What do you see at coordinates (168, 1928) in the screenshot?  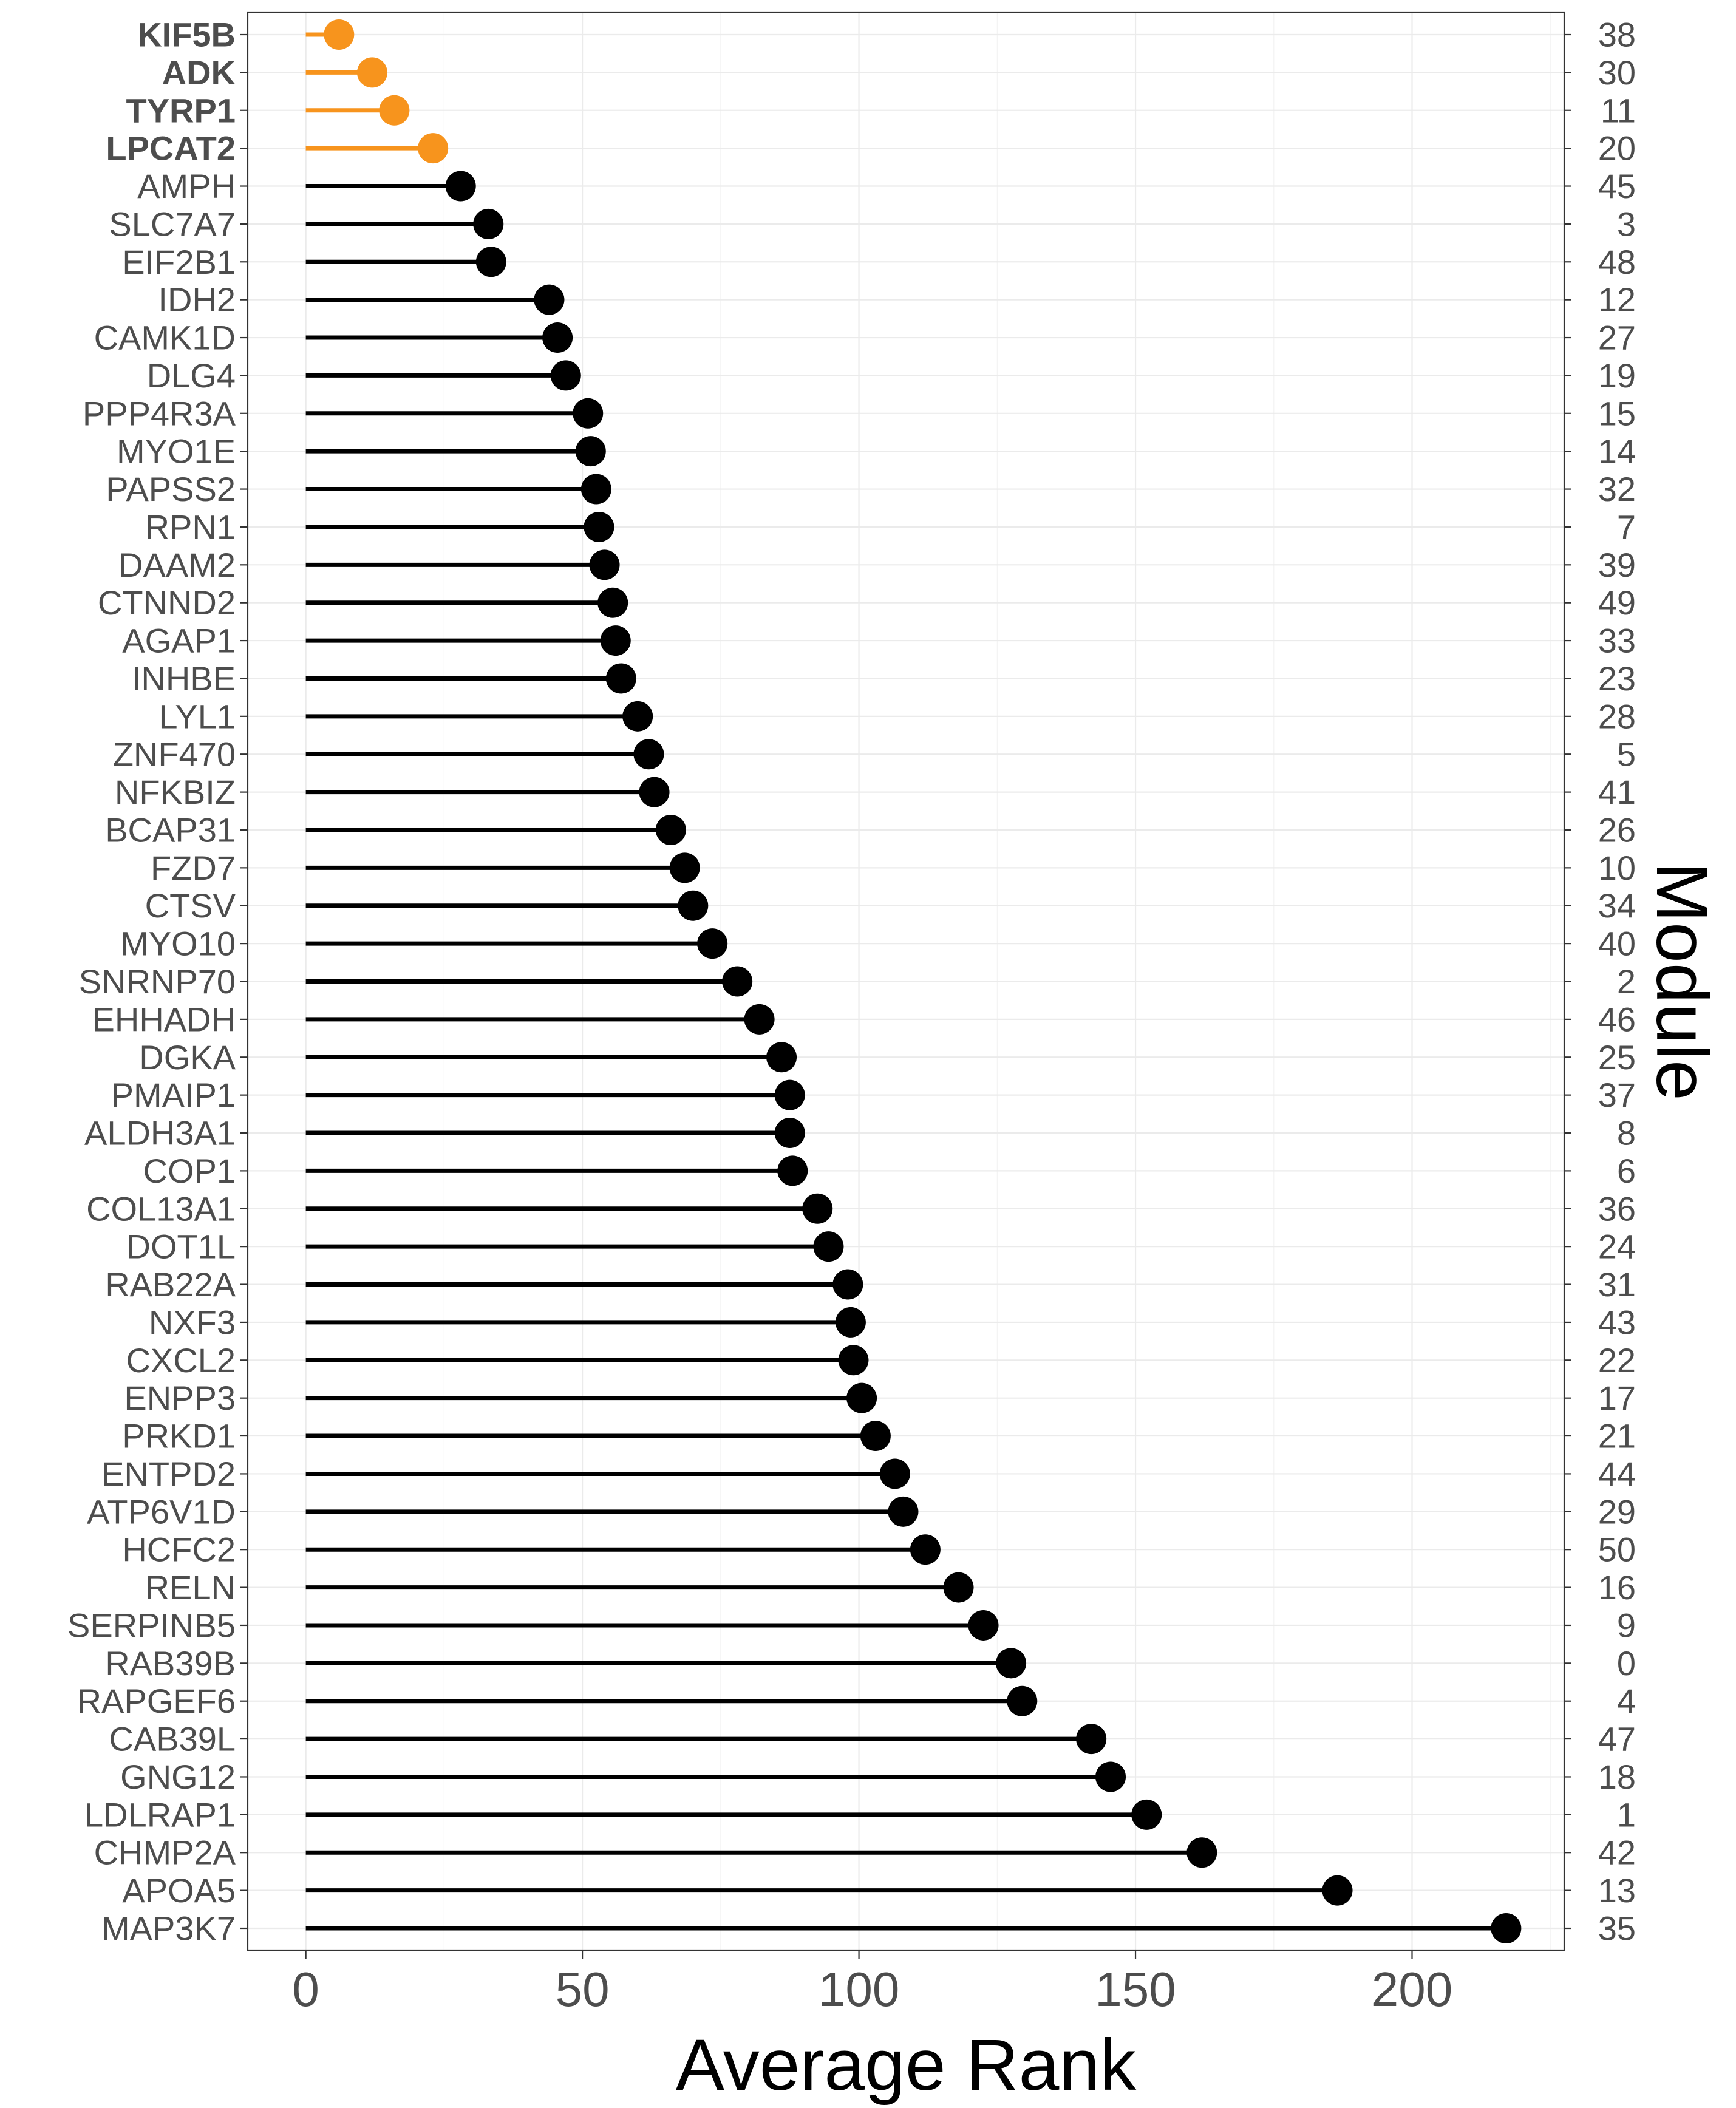 I see `gene-label: MAP3K7` at bounding box center [168, 1928].